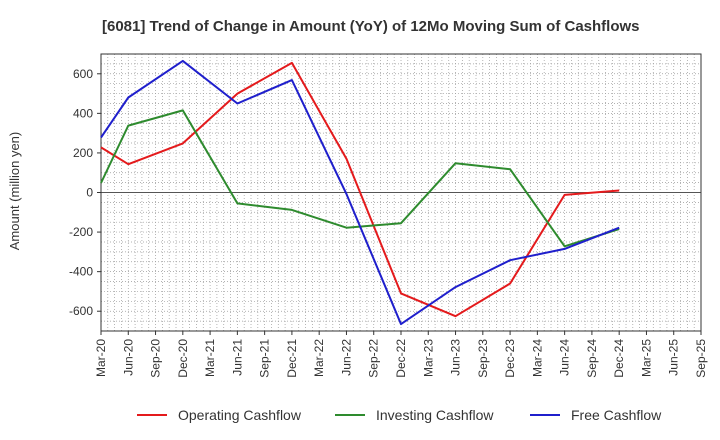 The width and height of the screenshot is (720, 440). Describe the element at coordinates (292, 358) in the screenshot. I see `x-tick-label: Dec-21` at that location.